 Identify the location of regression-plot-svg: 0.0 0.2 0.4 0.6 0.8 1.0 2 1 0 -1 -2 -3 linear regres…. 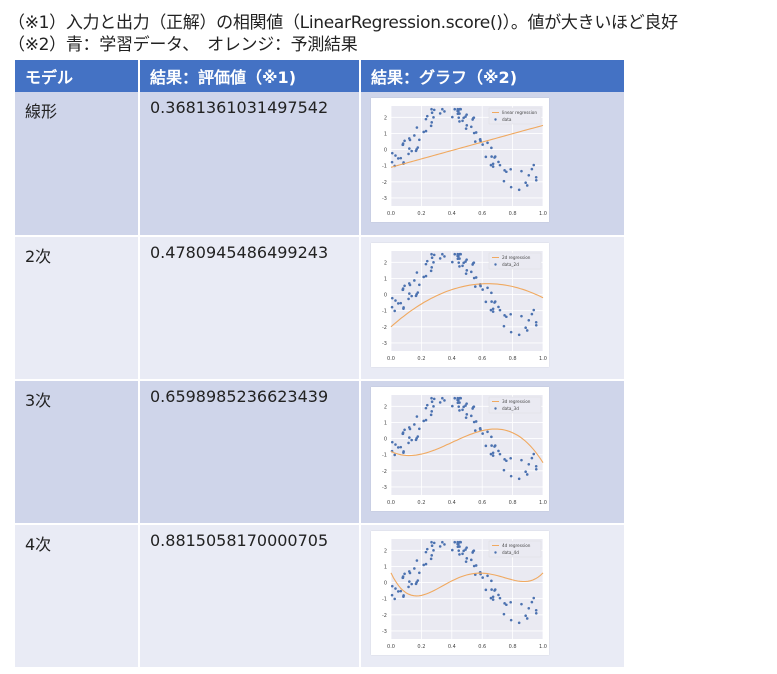
(464, 161).